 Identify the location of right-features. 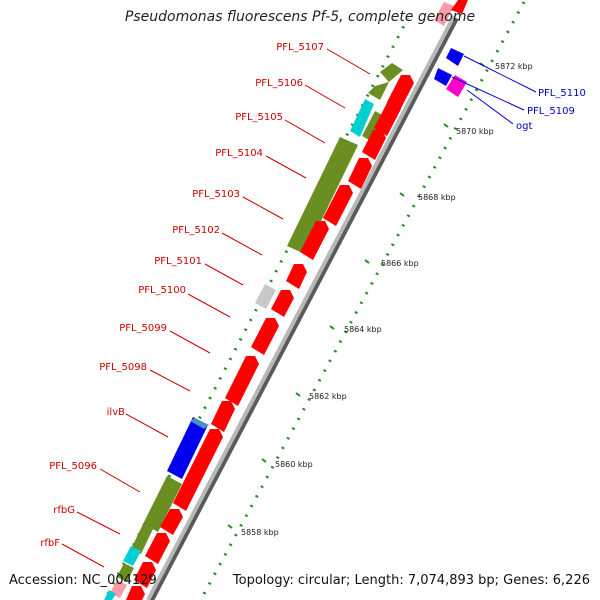
(450, 72).